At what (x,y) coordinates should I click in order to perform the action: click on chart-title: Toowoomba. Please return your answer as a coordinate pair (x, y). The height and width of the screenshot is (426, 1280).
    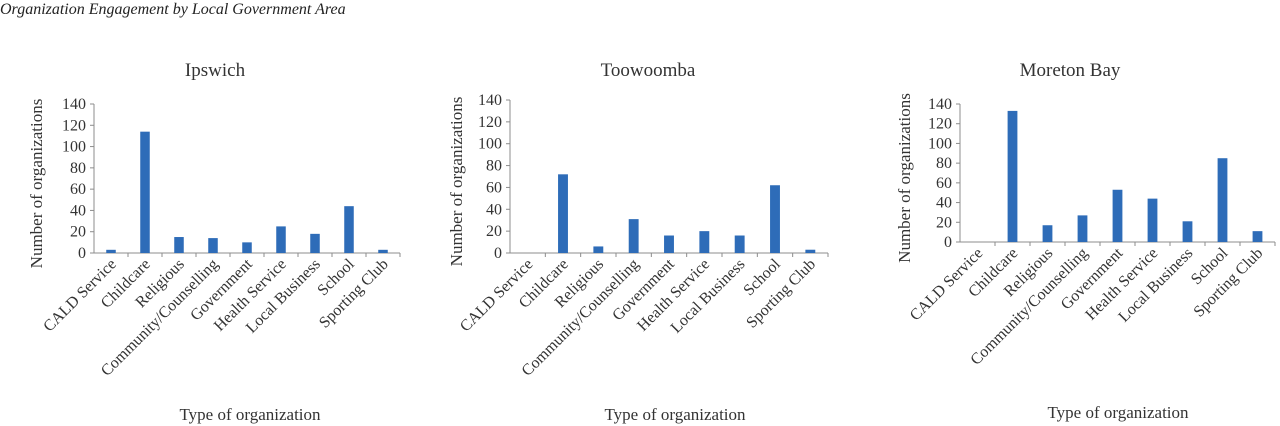
    Looking at the image, I should click on (648, 70).